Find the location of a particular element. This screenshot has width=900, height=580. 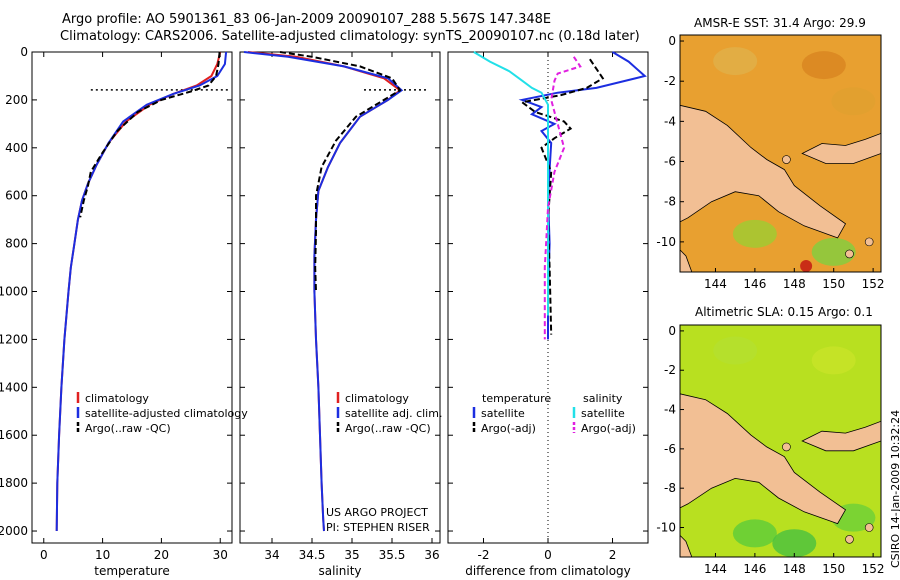

x-tick-label: 34 is located at coordinates (271, 555).